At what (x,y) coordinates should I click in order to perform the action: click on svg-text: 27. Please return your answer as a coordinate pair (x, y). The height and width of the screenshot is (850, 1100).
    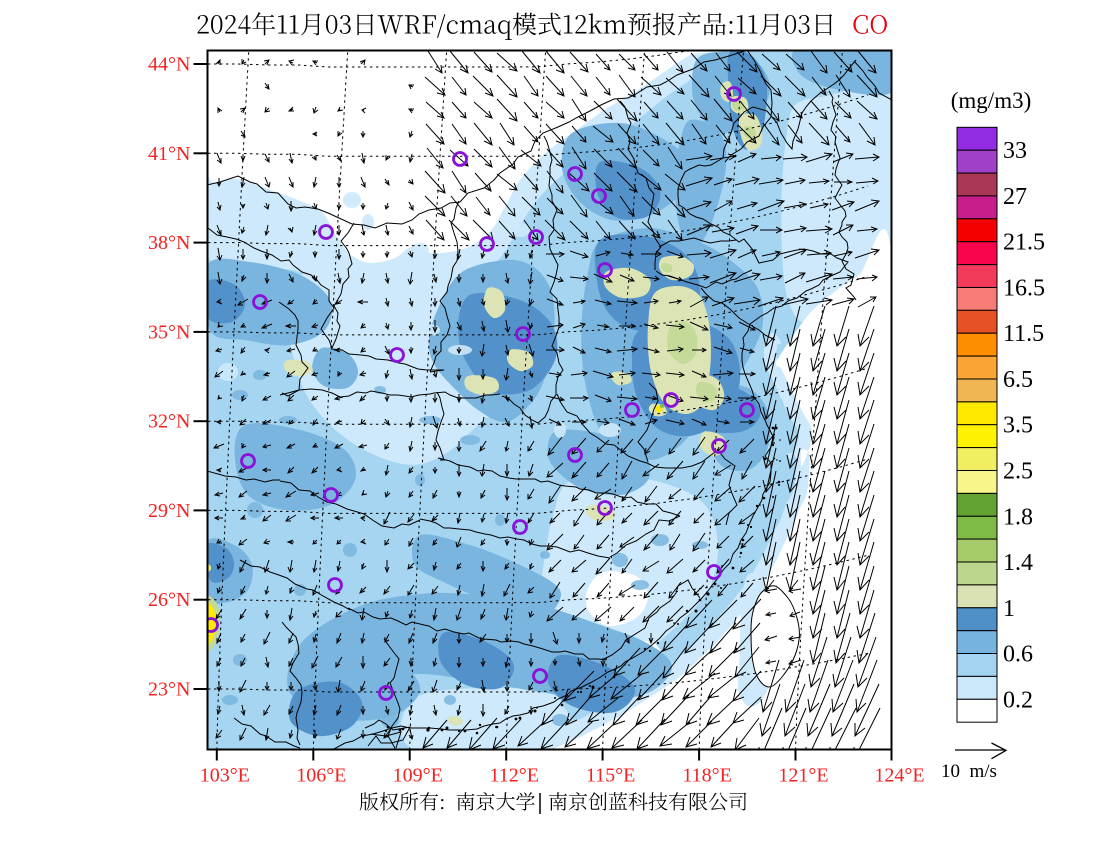
    Looking at the image, I should click on (1015, 197).